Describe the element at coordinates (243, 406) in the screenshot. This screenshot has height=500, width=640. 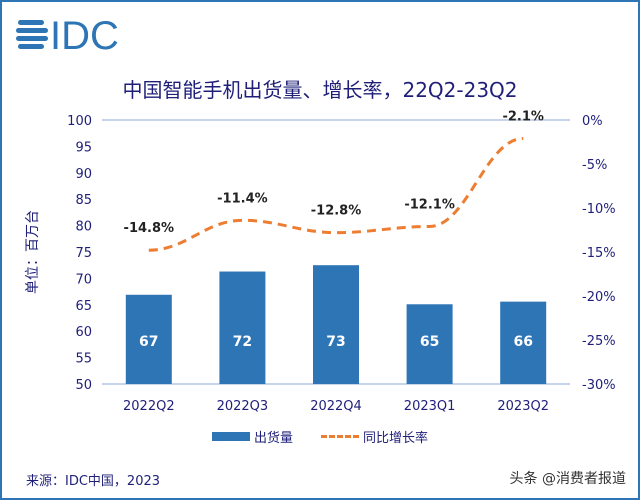
I see `x-tick-label: 2022Q3` at that location.